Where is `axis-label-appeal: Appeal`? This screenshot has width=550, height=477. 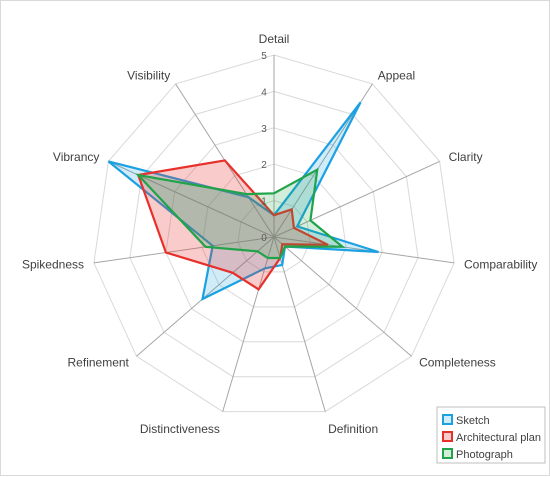
axis-label-appeal: Appeal is located at coordinates (396, 76).